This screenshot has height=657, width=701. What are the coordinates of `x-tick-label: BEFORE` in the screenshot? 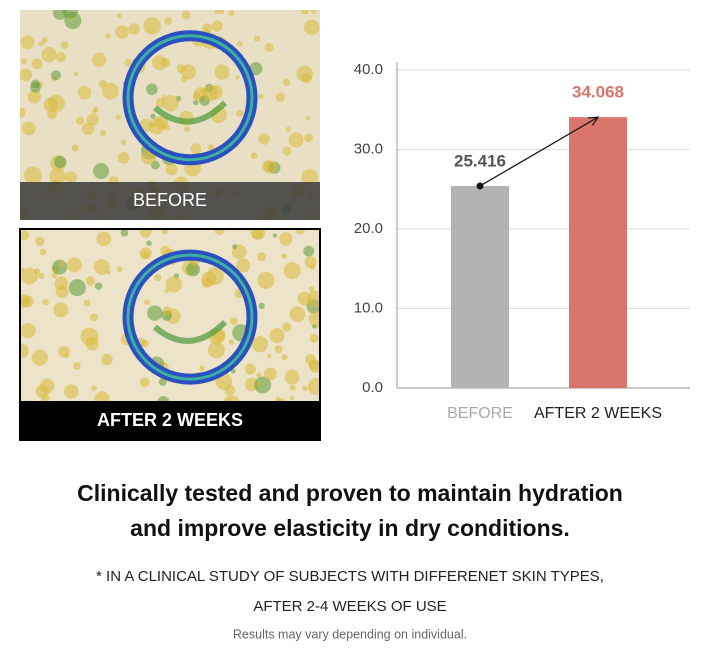 It's located at (480, 413).